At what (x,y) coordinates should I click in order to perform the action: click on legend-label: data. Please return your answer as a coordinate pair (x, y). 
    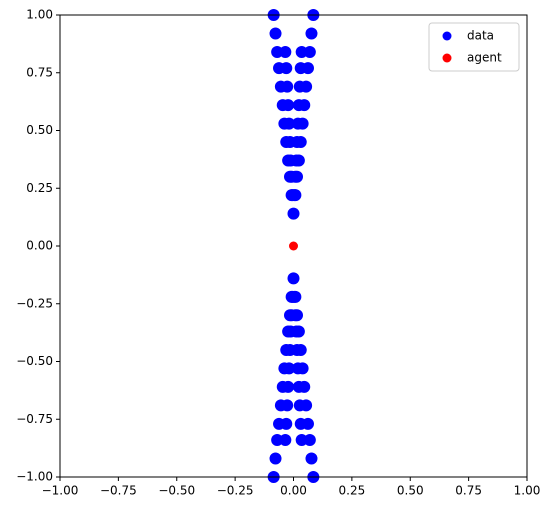
    Looking at the image, I should click on (480, 36).